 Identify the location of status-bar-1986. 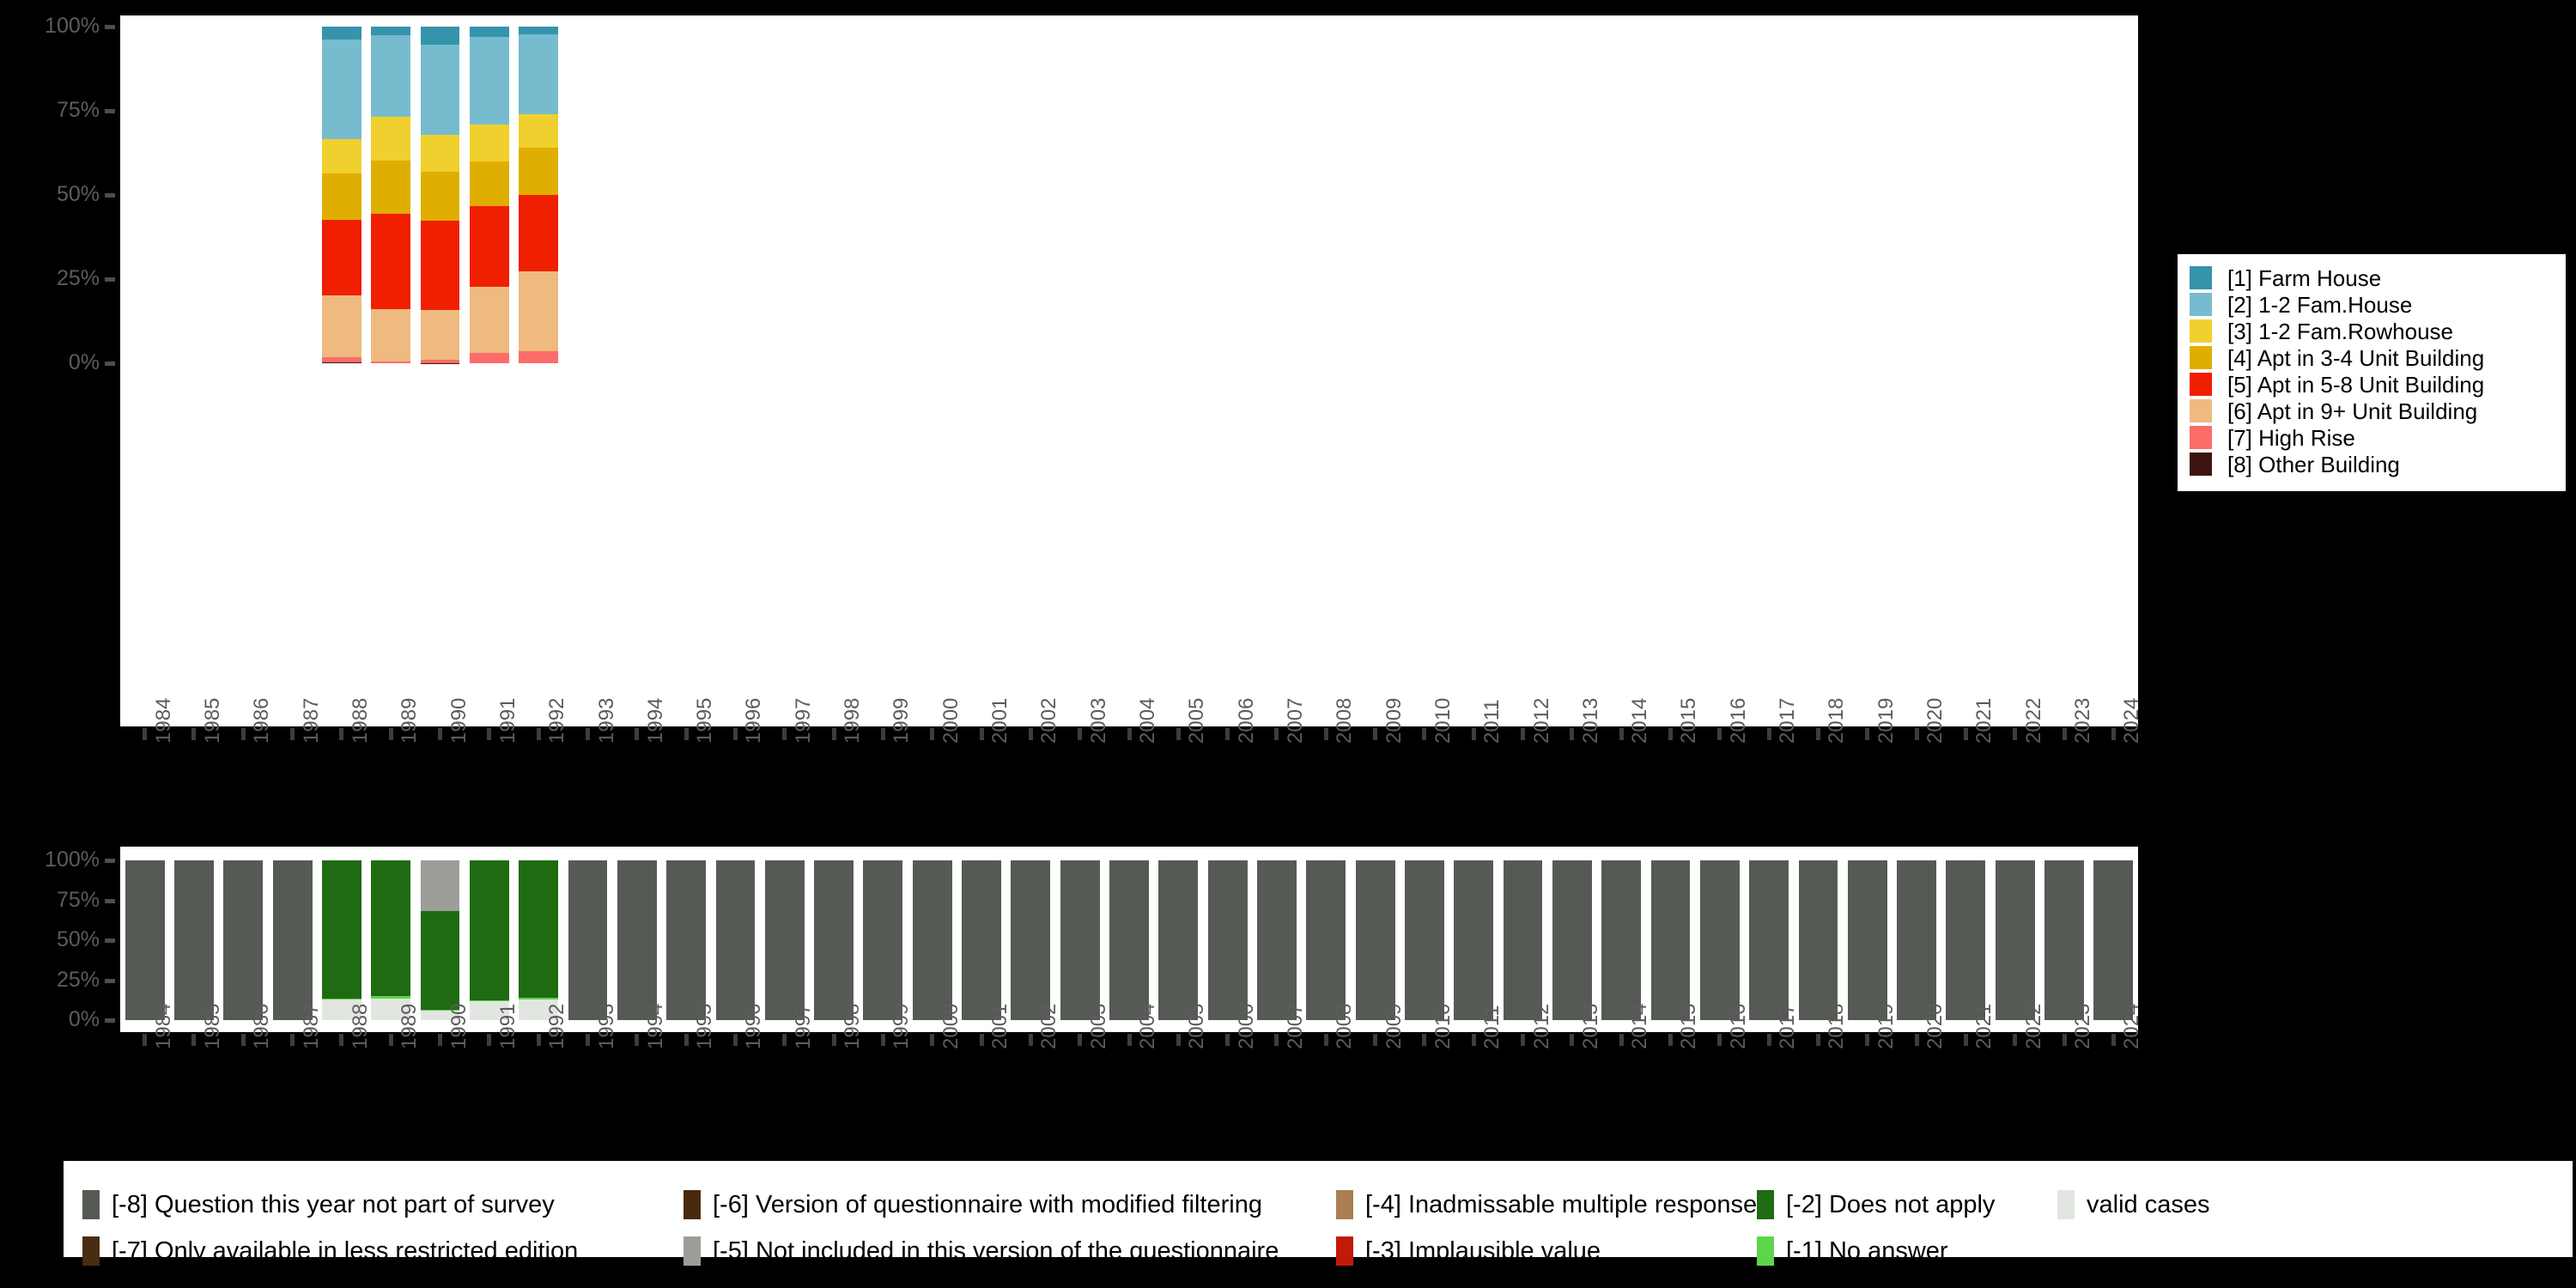
(243, 940).